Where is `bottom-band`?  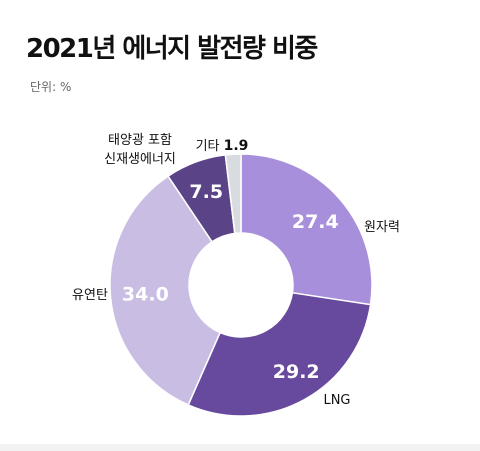 bottom-band is located at coordinates (240, 447).